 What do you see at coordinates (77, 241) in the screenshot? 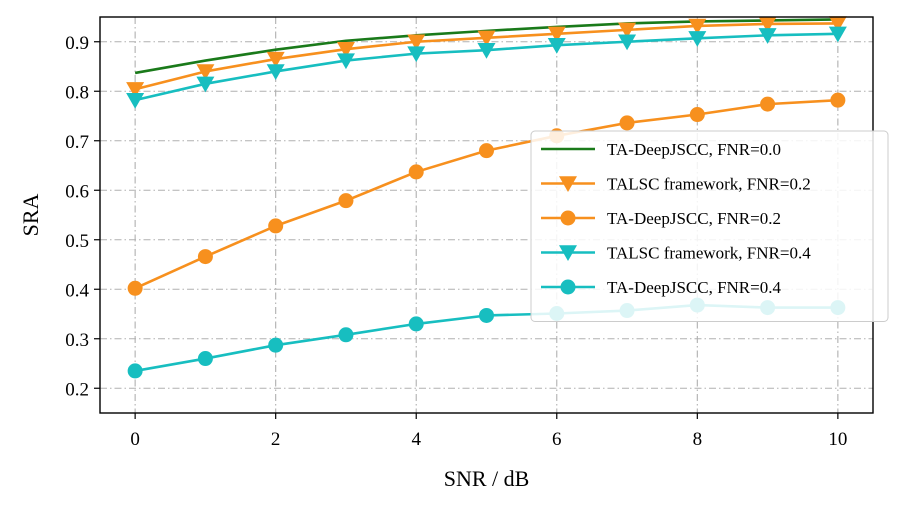
I see `y-tick-label: 0.5` at bounding box center [77, 241].